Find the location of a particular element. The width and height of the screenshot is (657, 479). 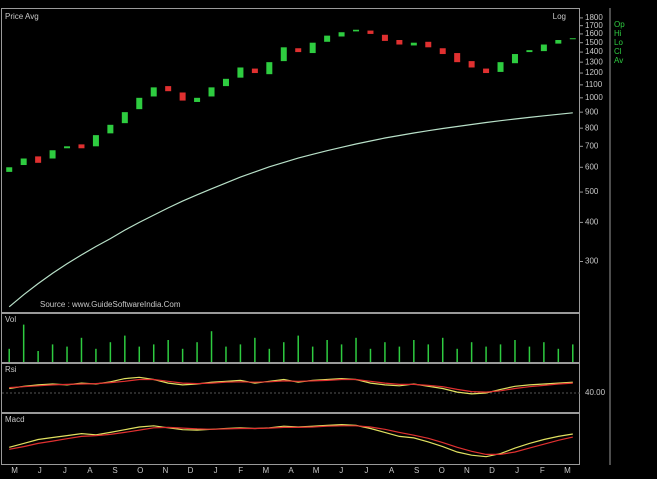

y-tick-label: 1000 is located at coordinates (594, 97).